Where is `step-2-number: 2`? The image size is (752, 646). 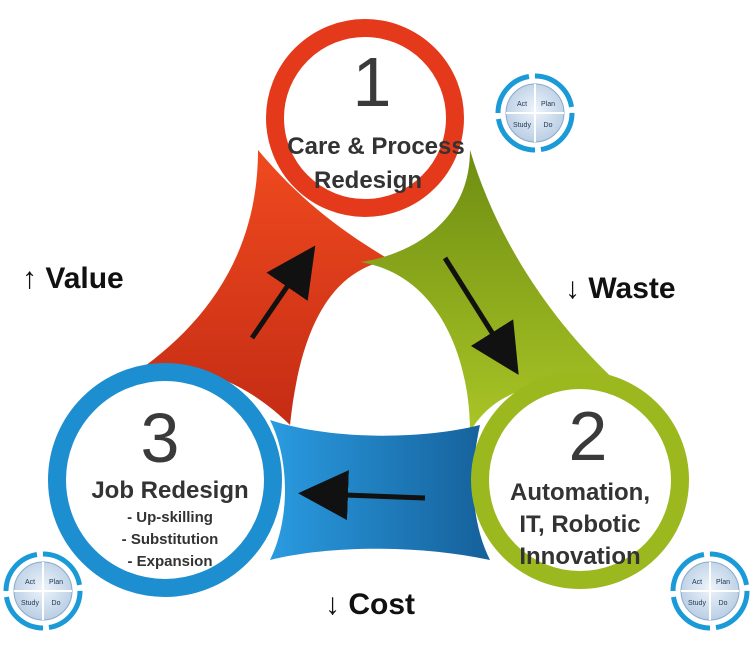
step-2-number: 2 is located at coordinates (588, 436).